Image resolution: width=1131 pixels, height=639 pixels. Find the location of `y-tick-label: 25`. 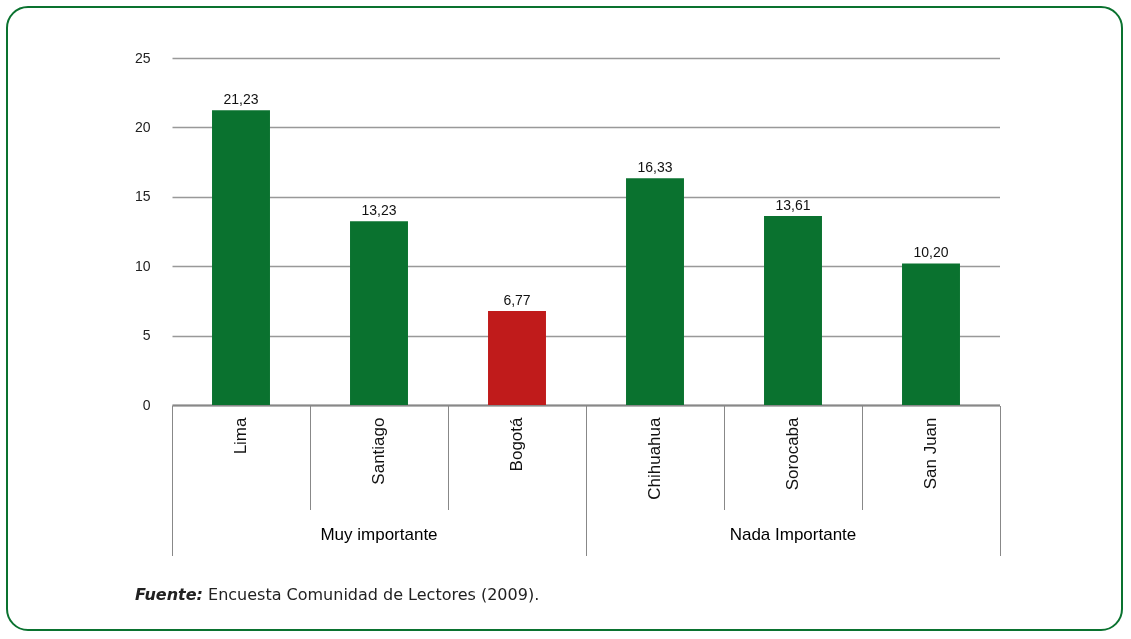

y-tick-label: 25 is located at coordinates (142, 57).